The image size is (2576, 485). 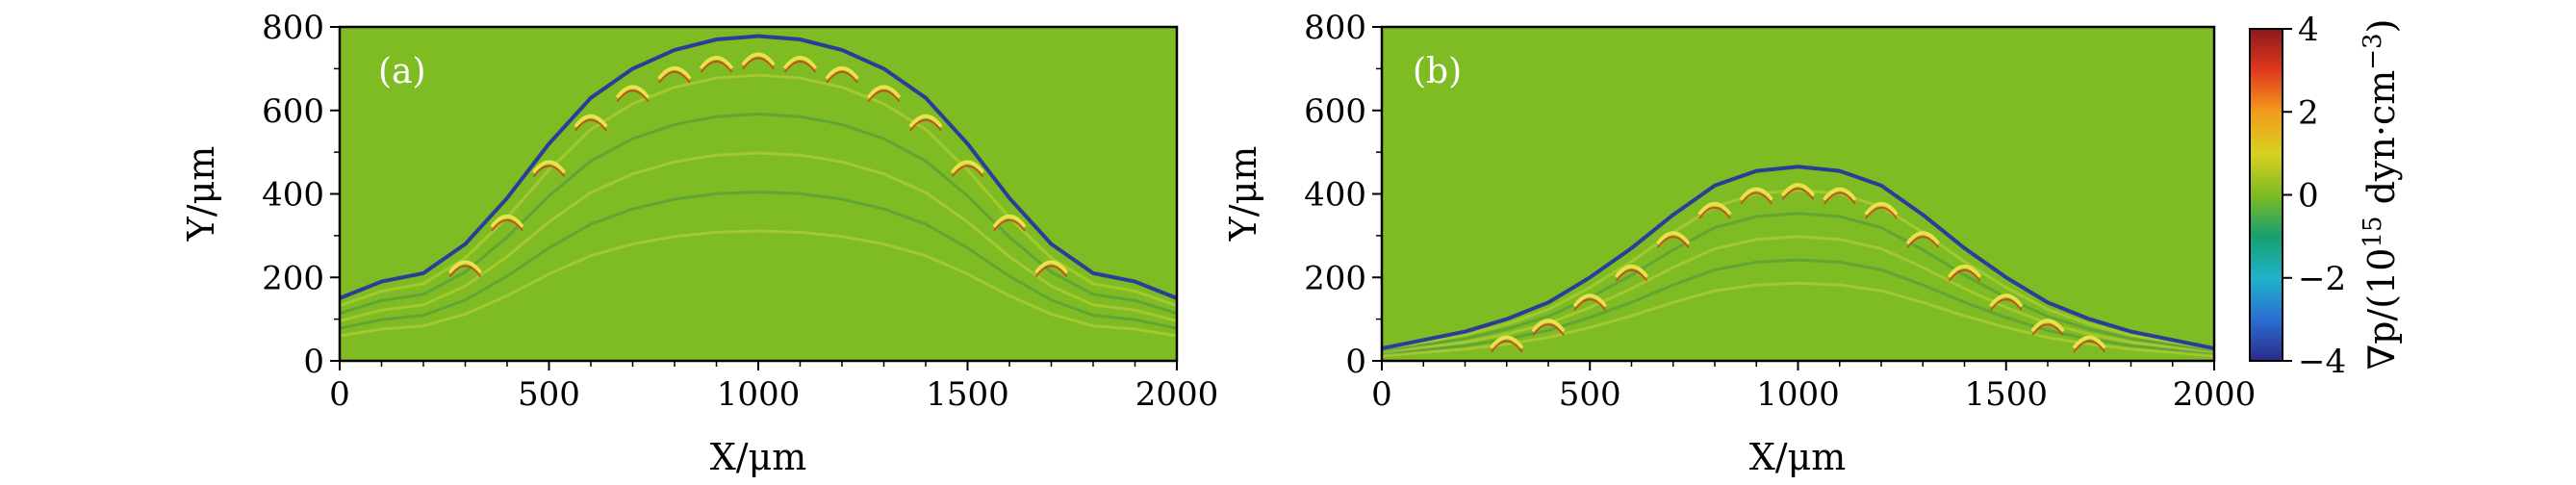 I want to click on colorbar-strip, so click(x=2266, y=195).